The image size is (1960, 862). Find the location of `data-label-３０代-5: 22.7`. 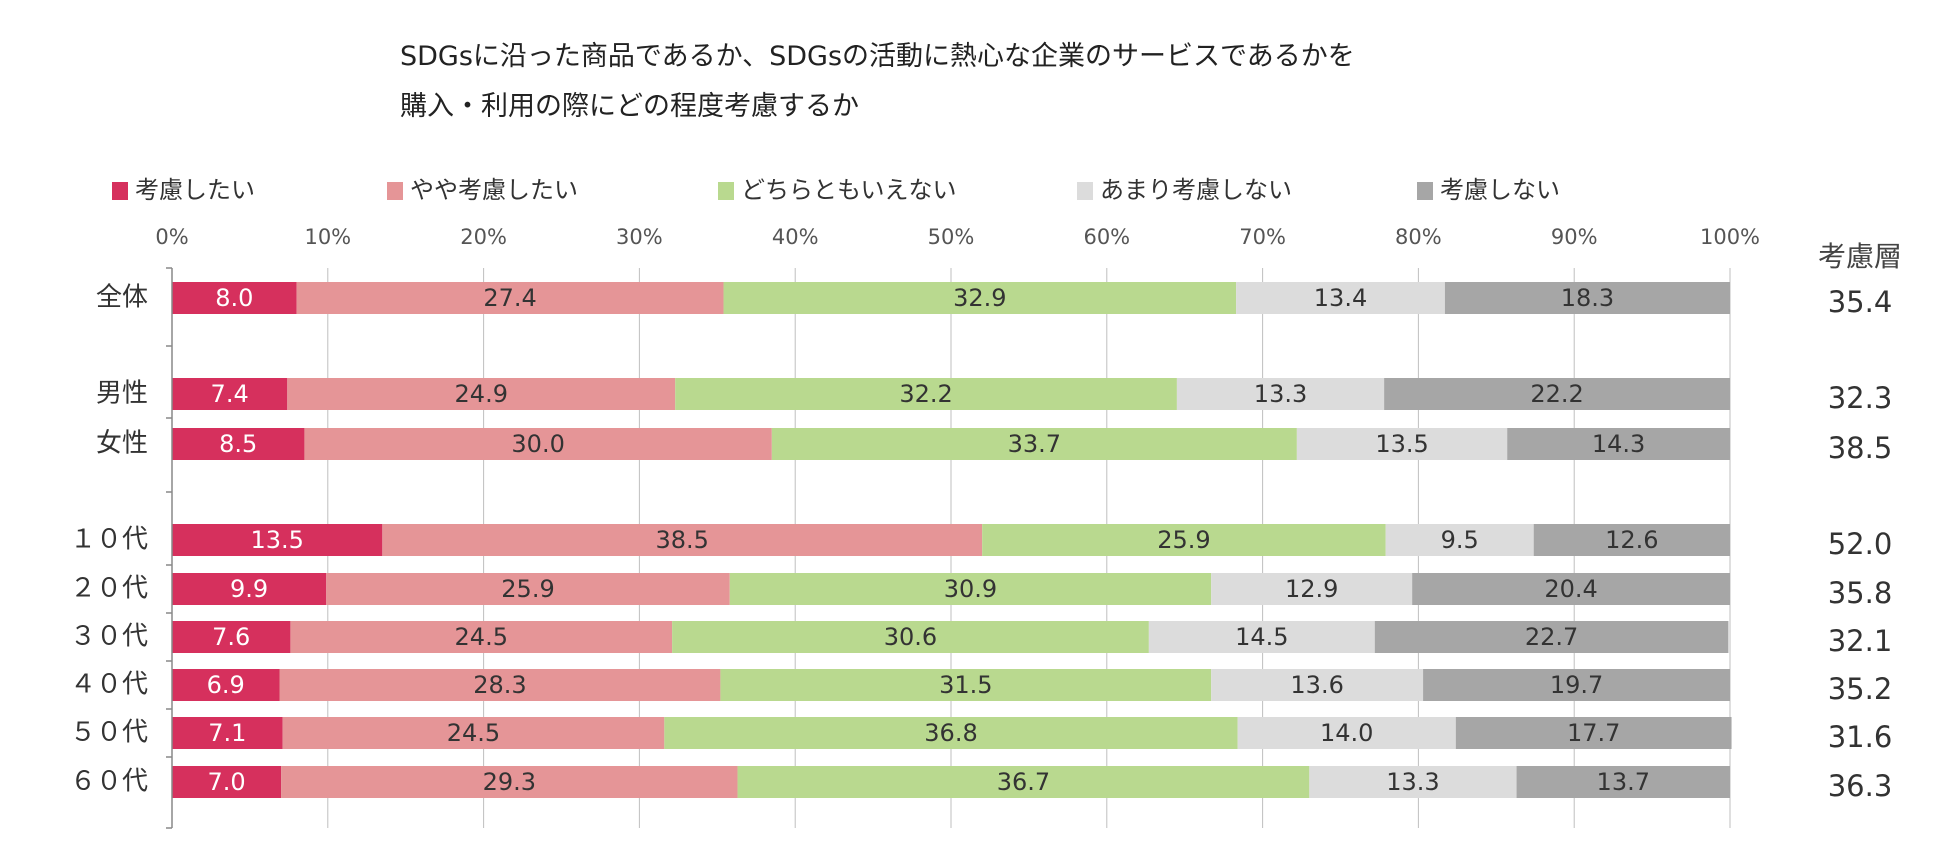

data-label-３０代-5: 22.7 is located at coordinates (1551, 637).